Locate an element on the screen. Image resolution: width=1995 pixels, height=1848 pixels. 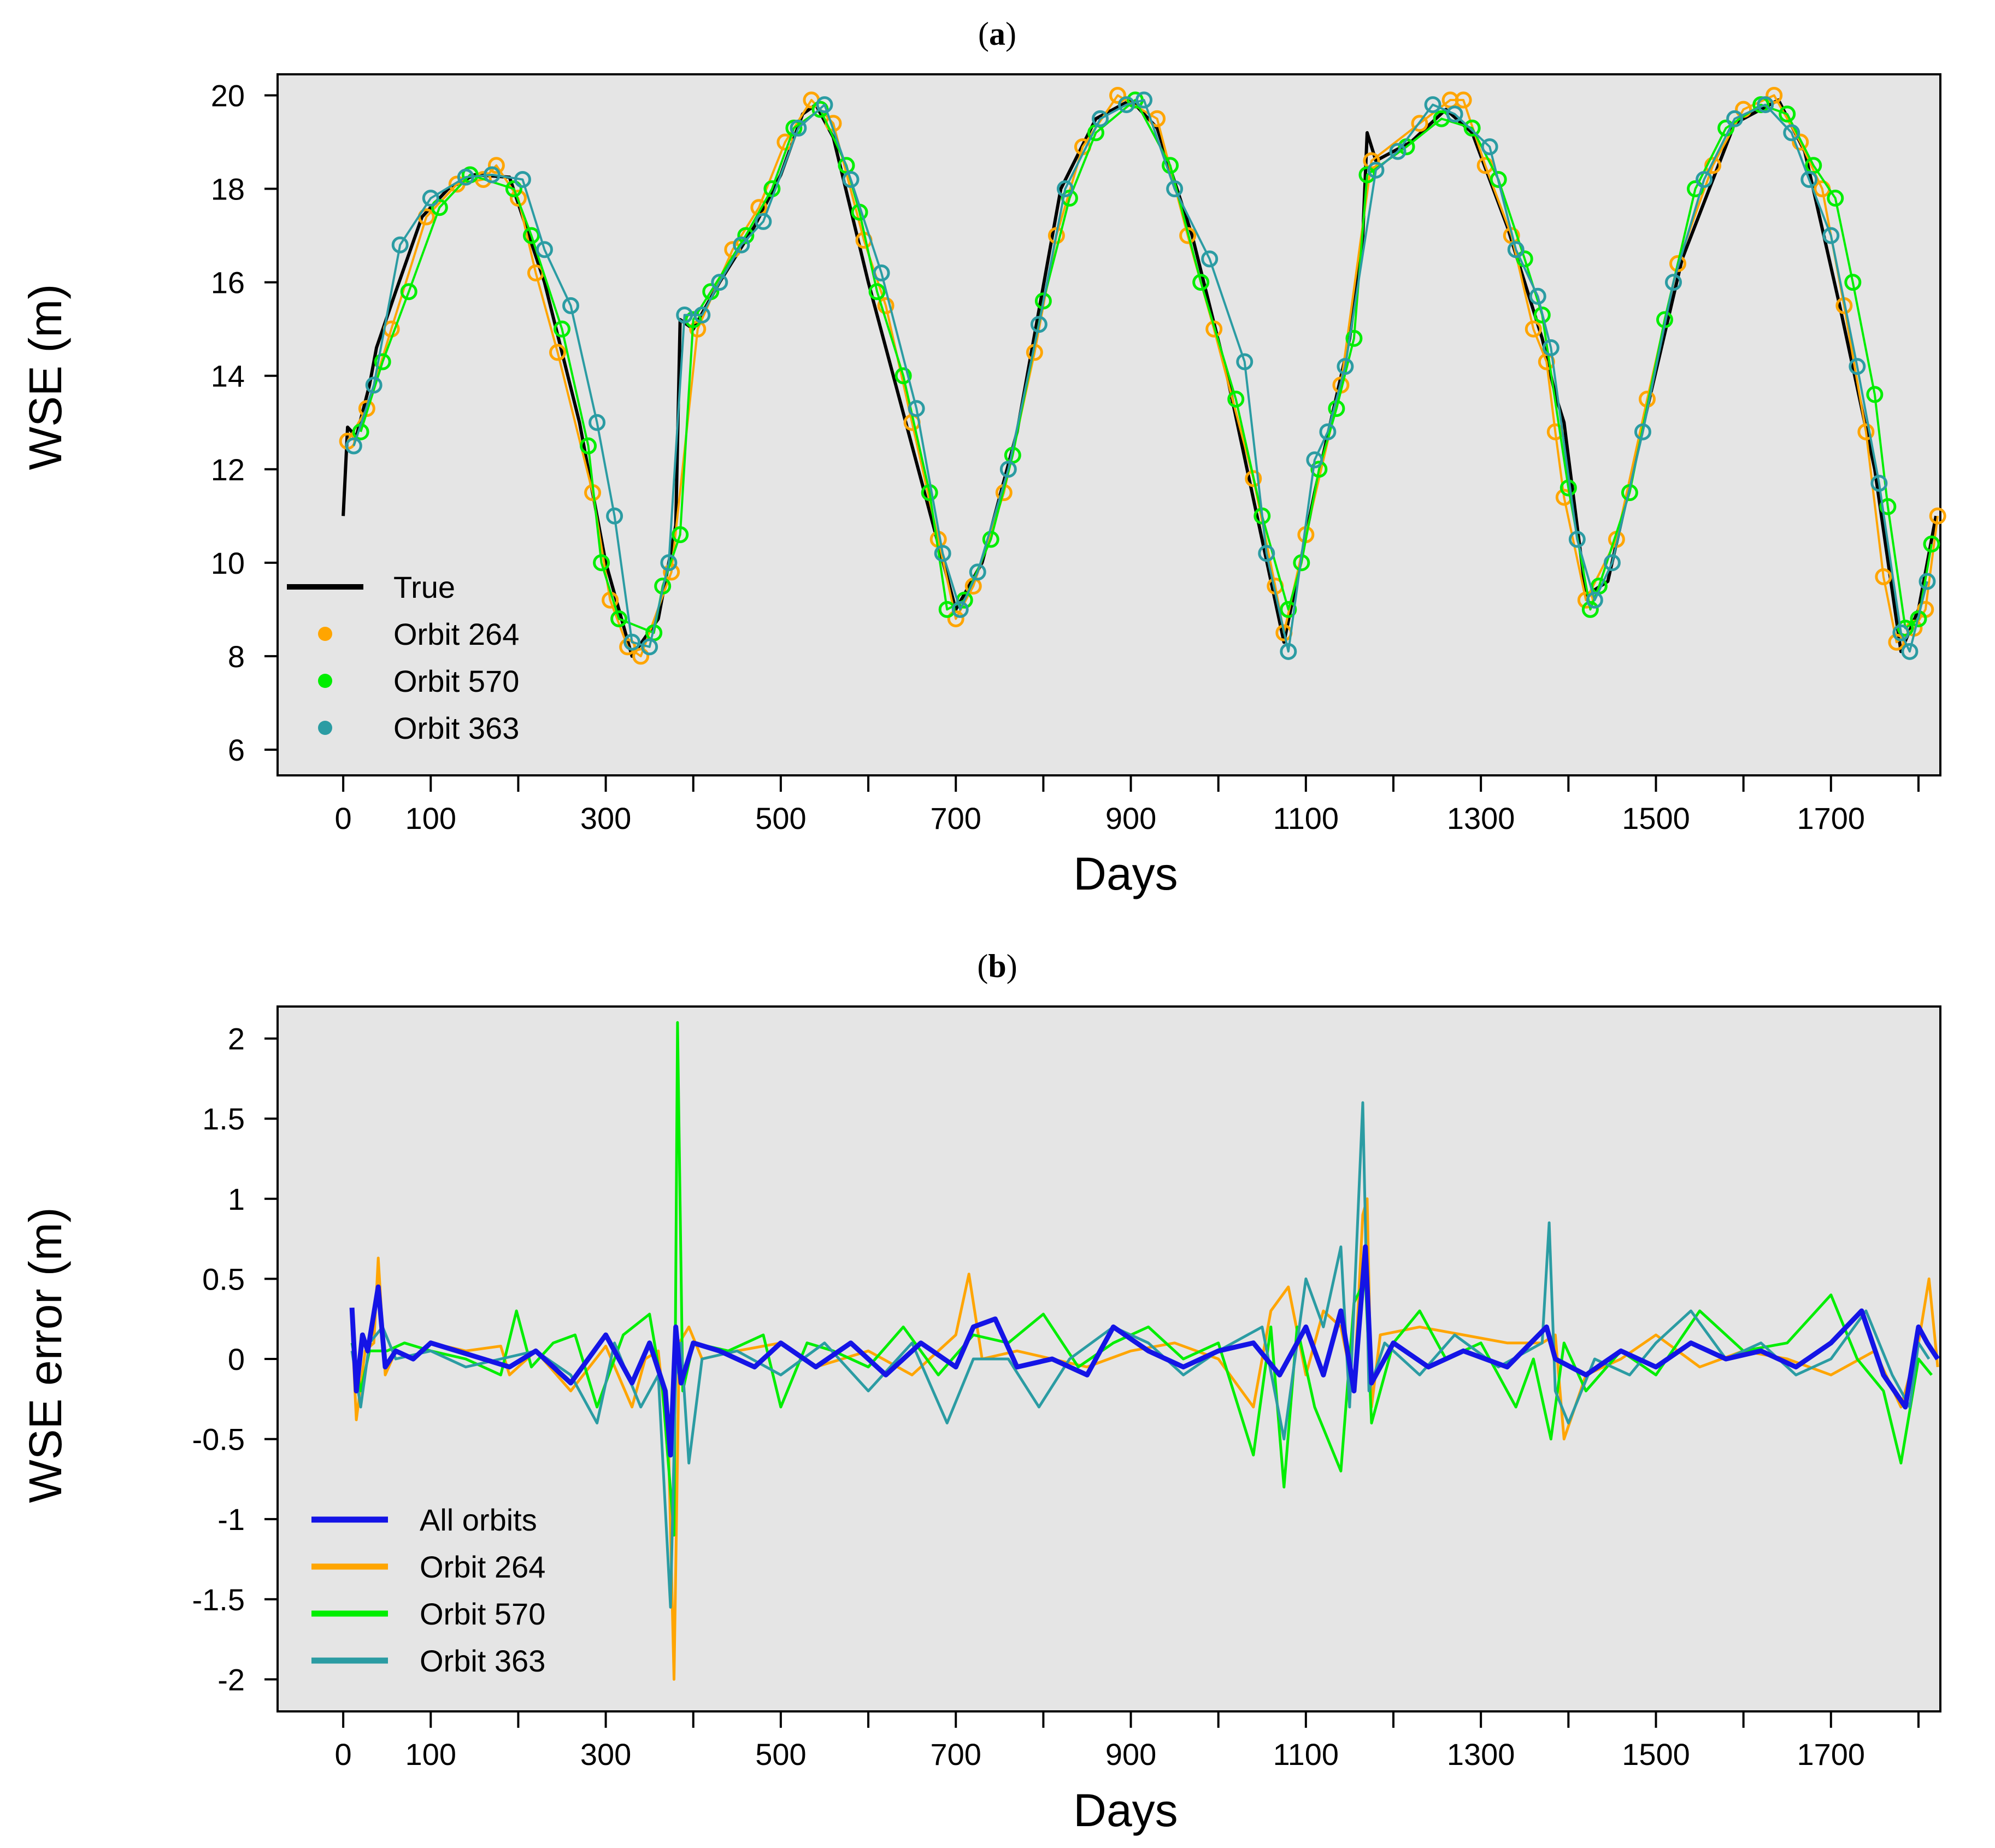
all-orbits-error-line is located at coordinates (1145, 1351).